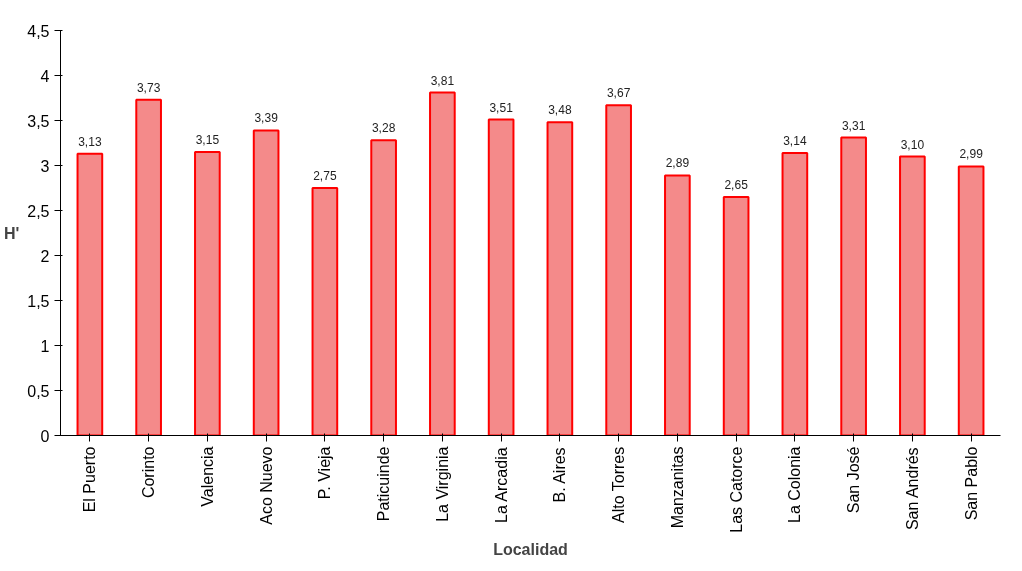 The width and height of the screenshot is (1022, 571). I want to click on data-label: 3,73, so click(148, 87).